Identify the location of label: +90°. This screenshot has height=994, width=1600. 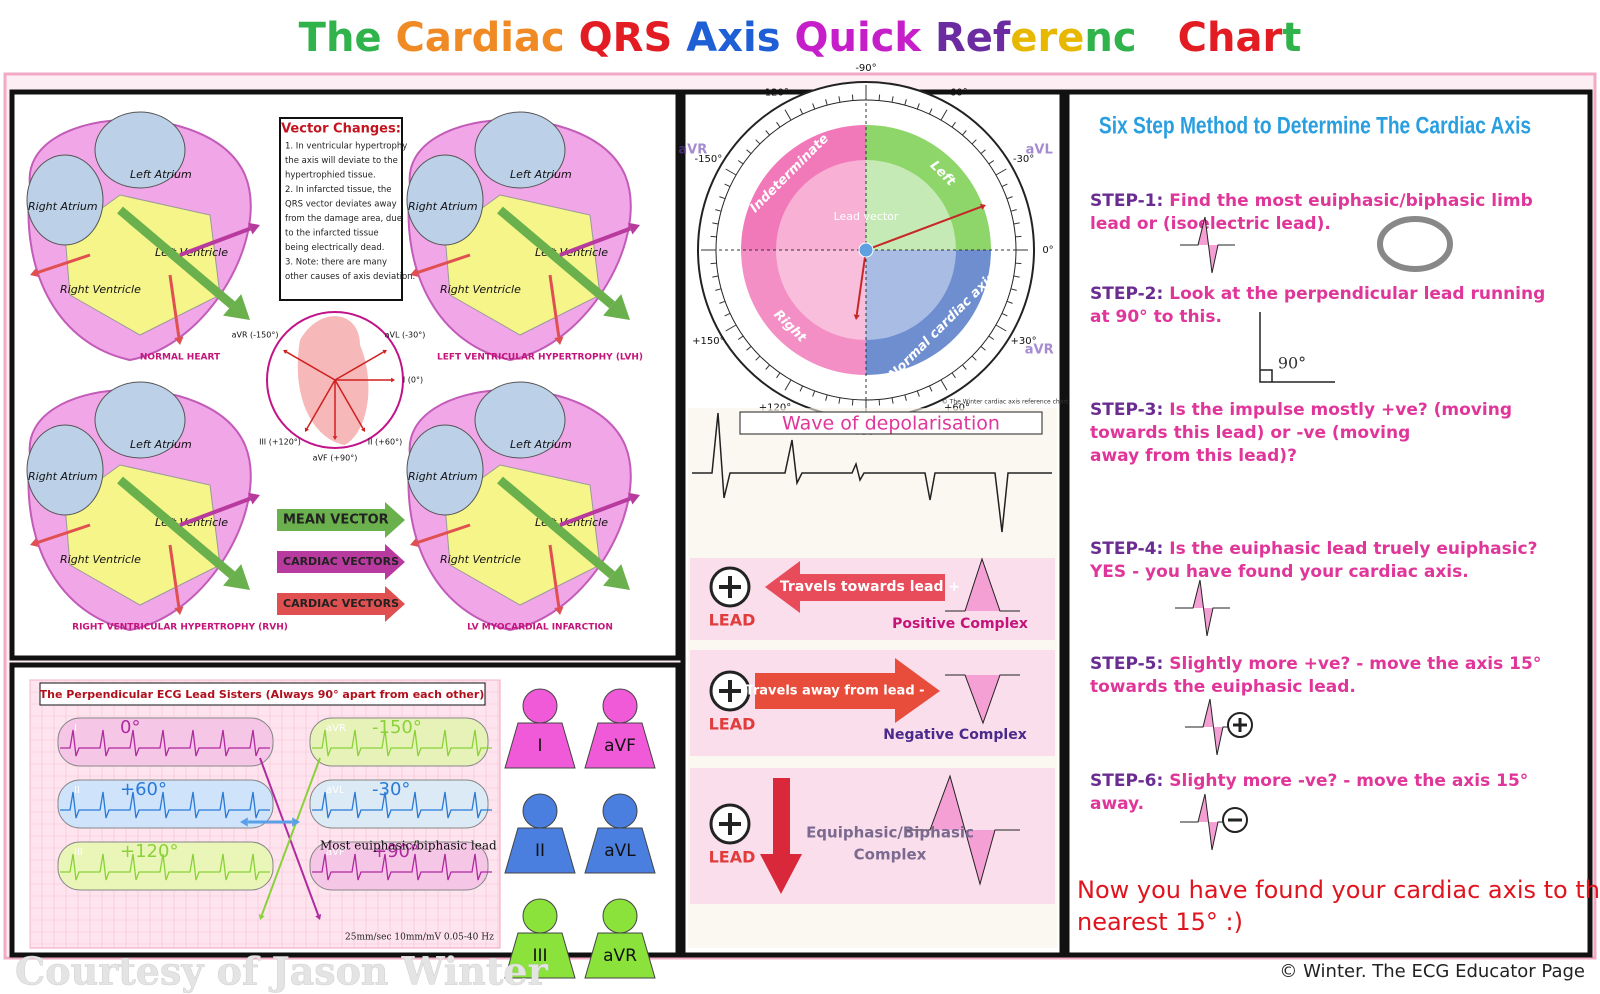
(395, 851).